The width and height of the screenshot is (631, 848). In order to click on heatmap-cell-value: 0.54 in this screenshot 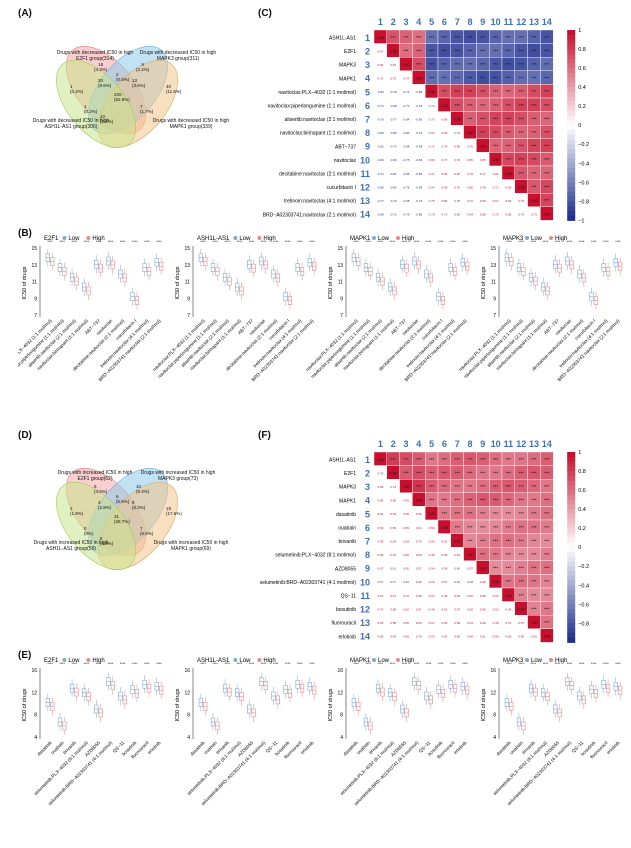, I will do `click(432, 569)`.